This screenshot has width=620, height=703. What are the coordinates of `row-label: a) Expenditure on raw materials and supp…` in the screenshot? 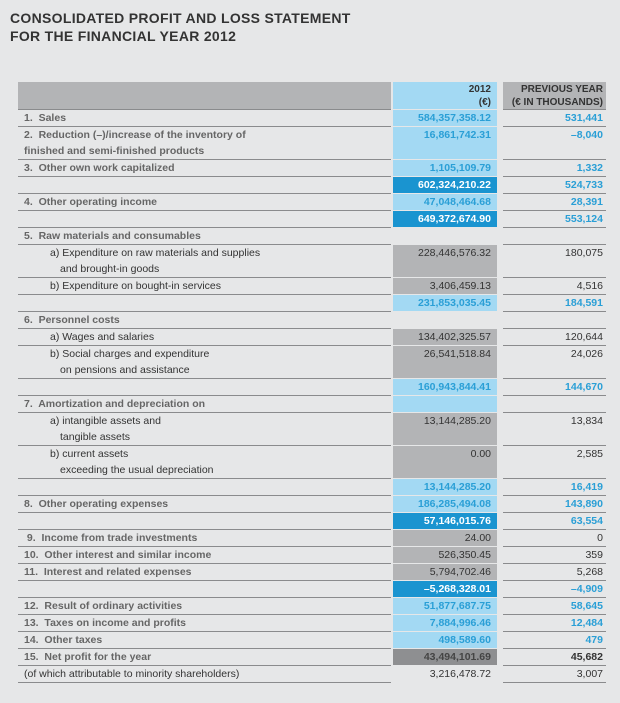 It's located at (204, 261).